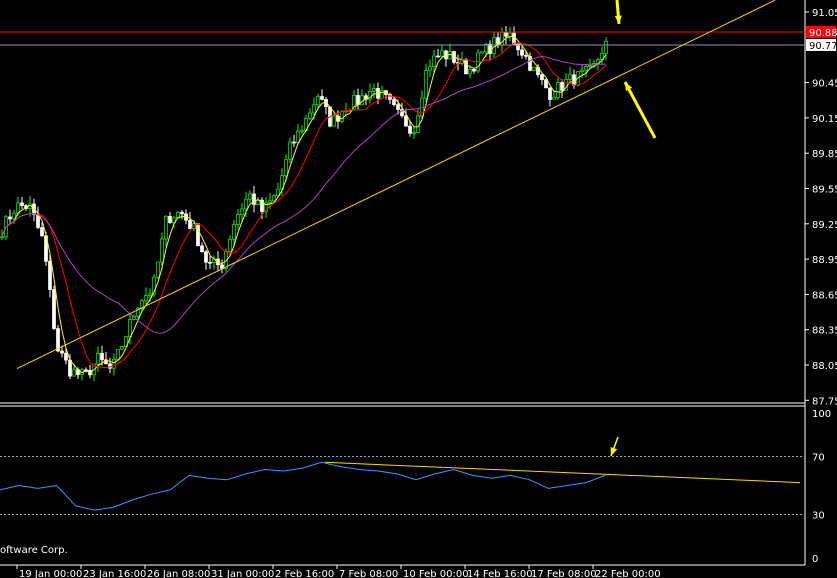 This screenshot has width=837, height=578. Describe the element at coordinates (824, 331) in the screenshot. I see `price-tick-label: 88.35` at that location.